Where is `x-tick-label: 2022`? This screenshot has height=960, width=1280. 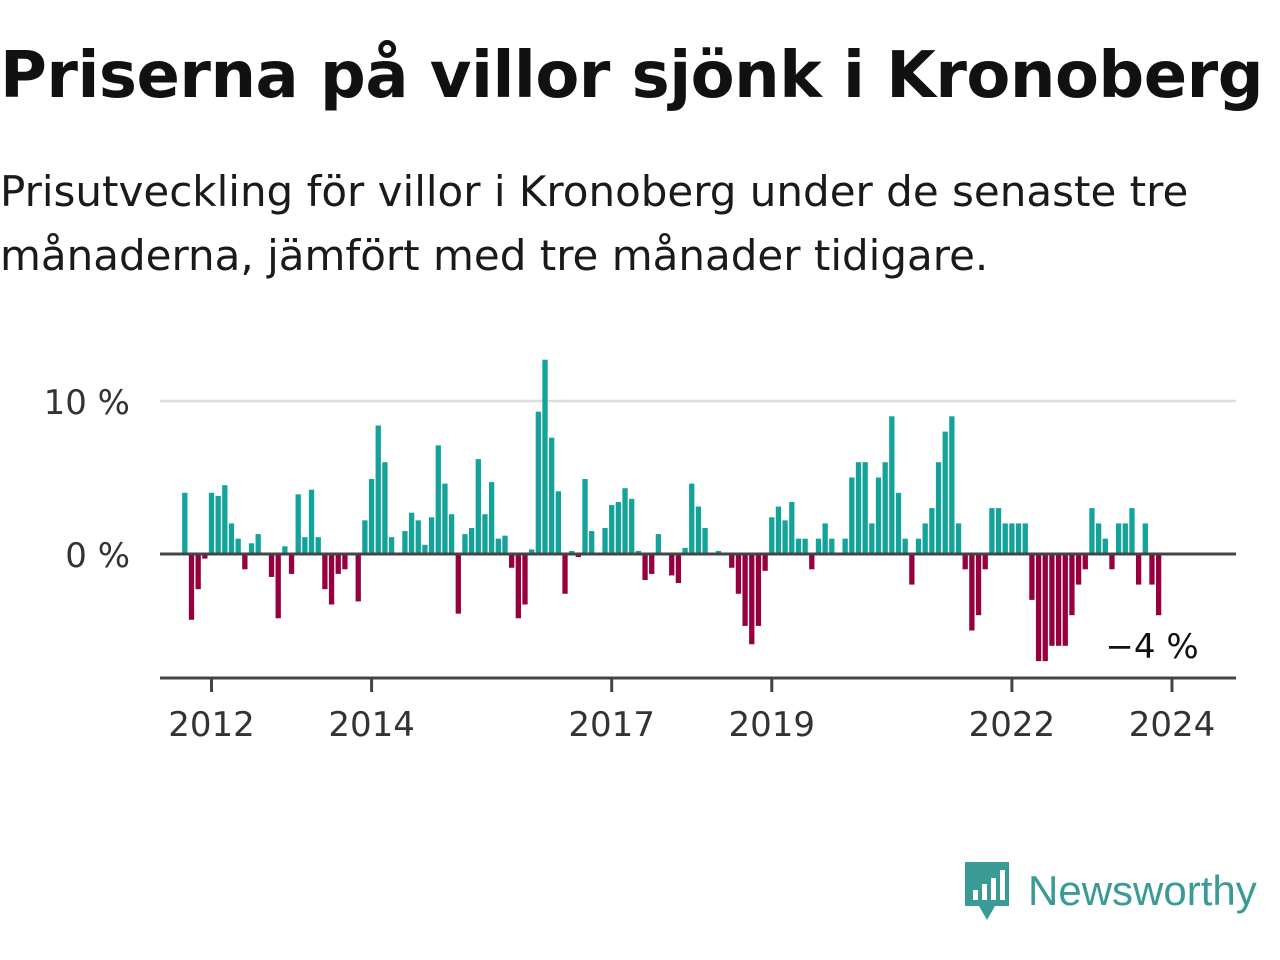 x-tick-label: 2022 is located at coordinates (1012, 725).